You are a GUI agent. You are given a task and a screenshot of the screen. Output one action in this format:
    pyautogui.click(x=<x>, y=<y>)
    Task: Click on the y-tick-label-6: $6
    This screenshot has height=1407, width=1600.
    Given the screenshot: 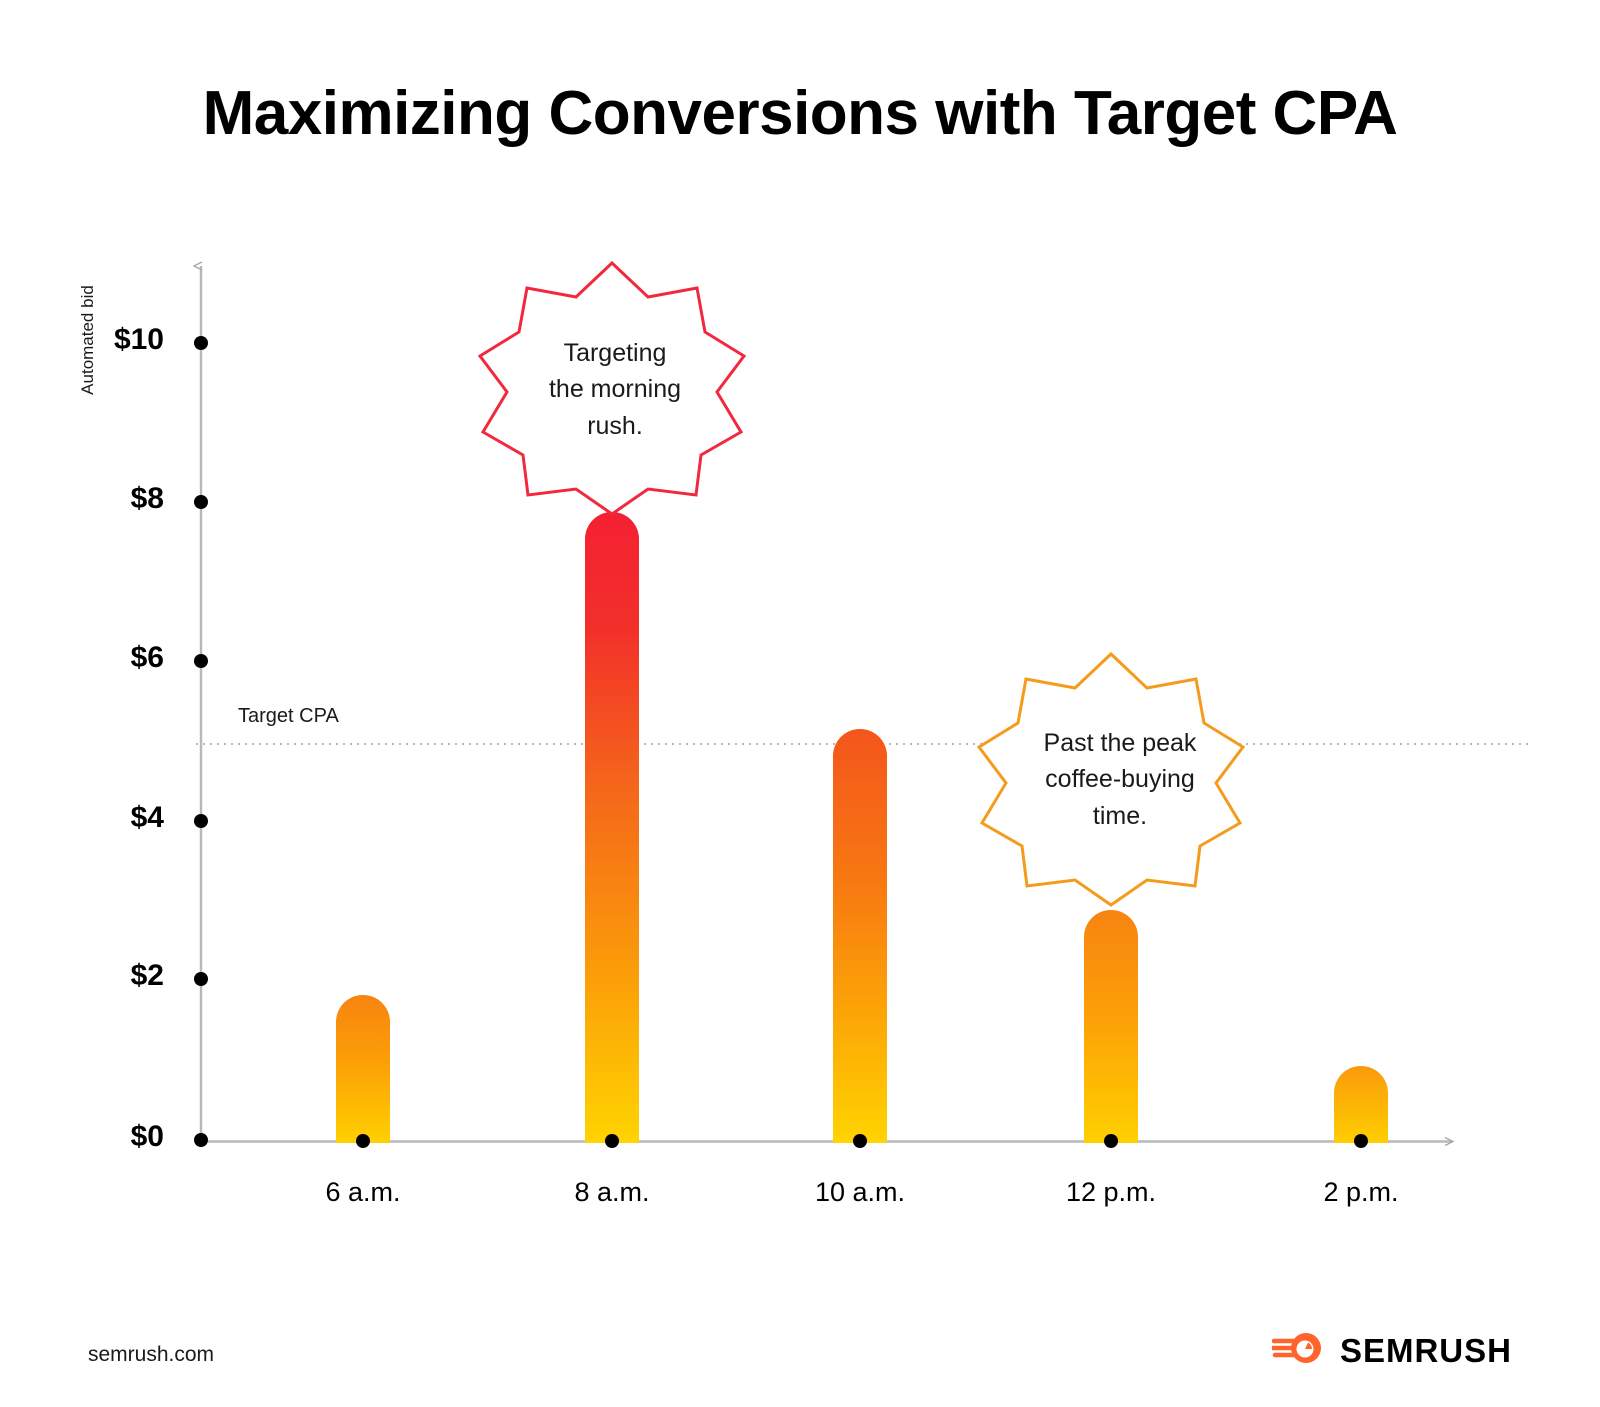 What is the action you would take?
    pyautogui.click(x=147, y=657)
    